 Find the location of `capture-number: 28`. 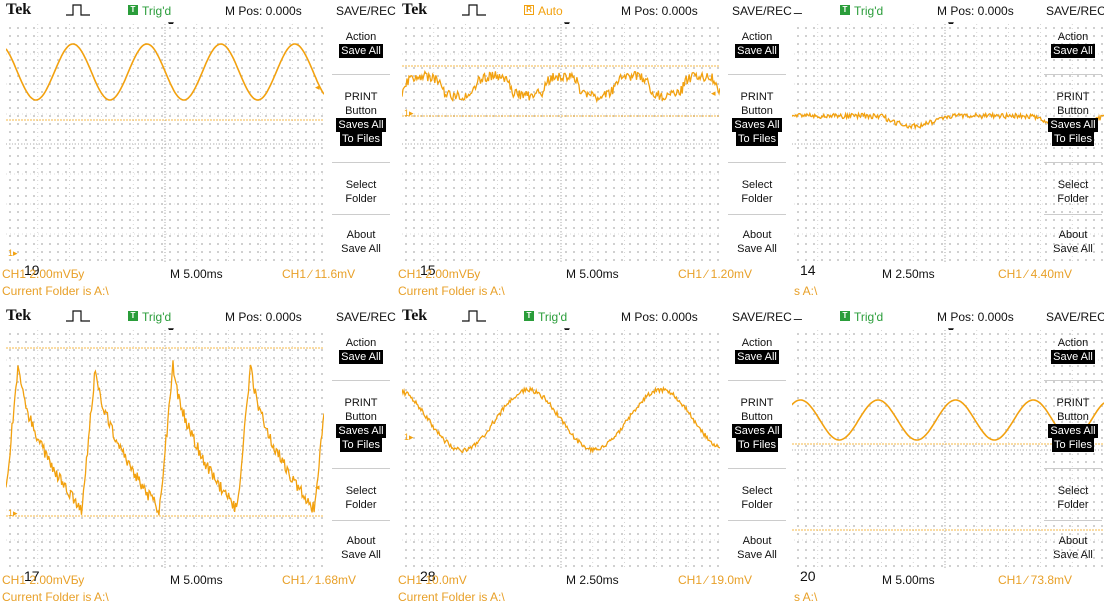

capture-number: 28 is located at coordinates (428, 576).